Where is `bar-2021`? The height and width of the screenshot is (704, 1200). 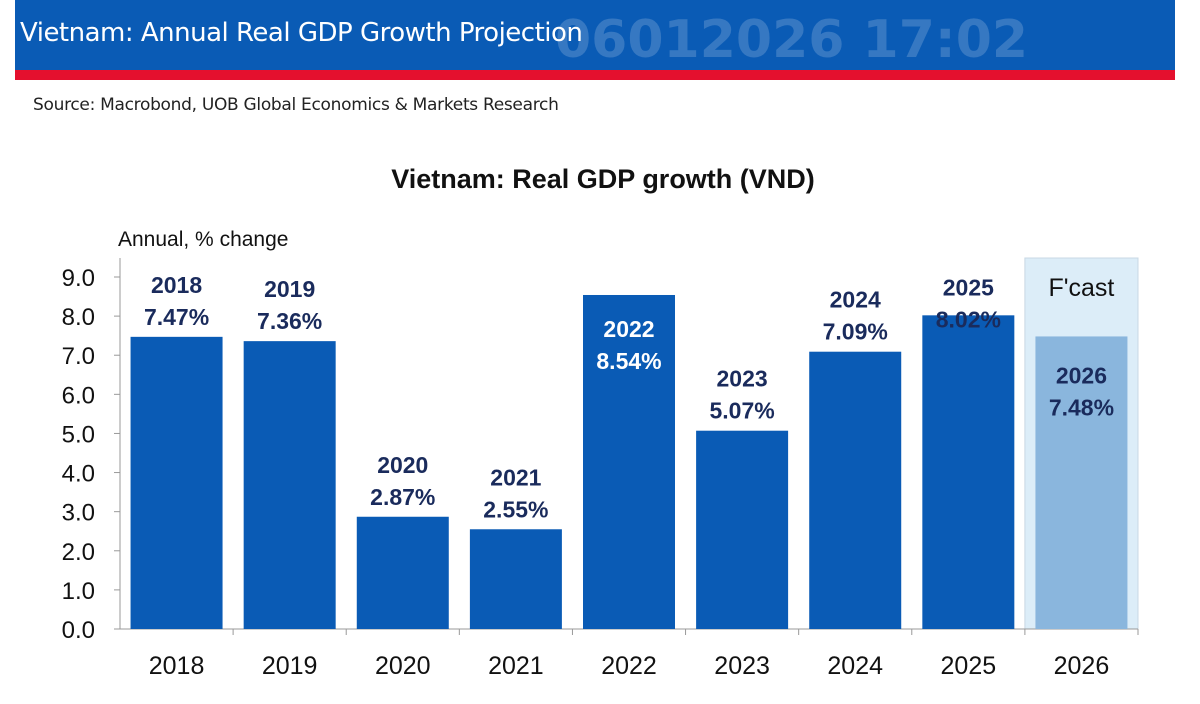 bar-2021 is located at coordinates (515, 579).